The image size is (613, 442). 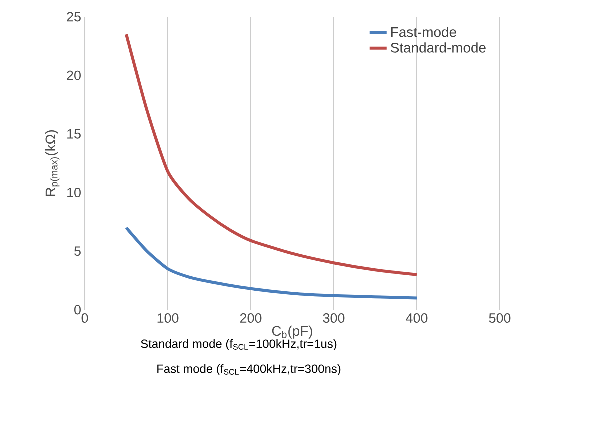 What do you see at coordinates (272, 263) in the screenshot?
I see `line-series` at bounding box center [272, 263].